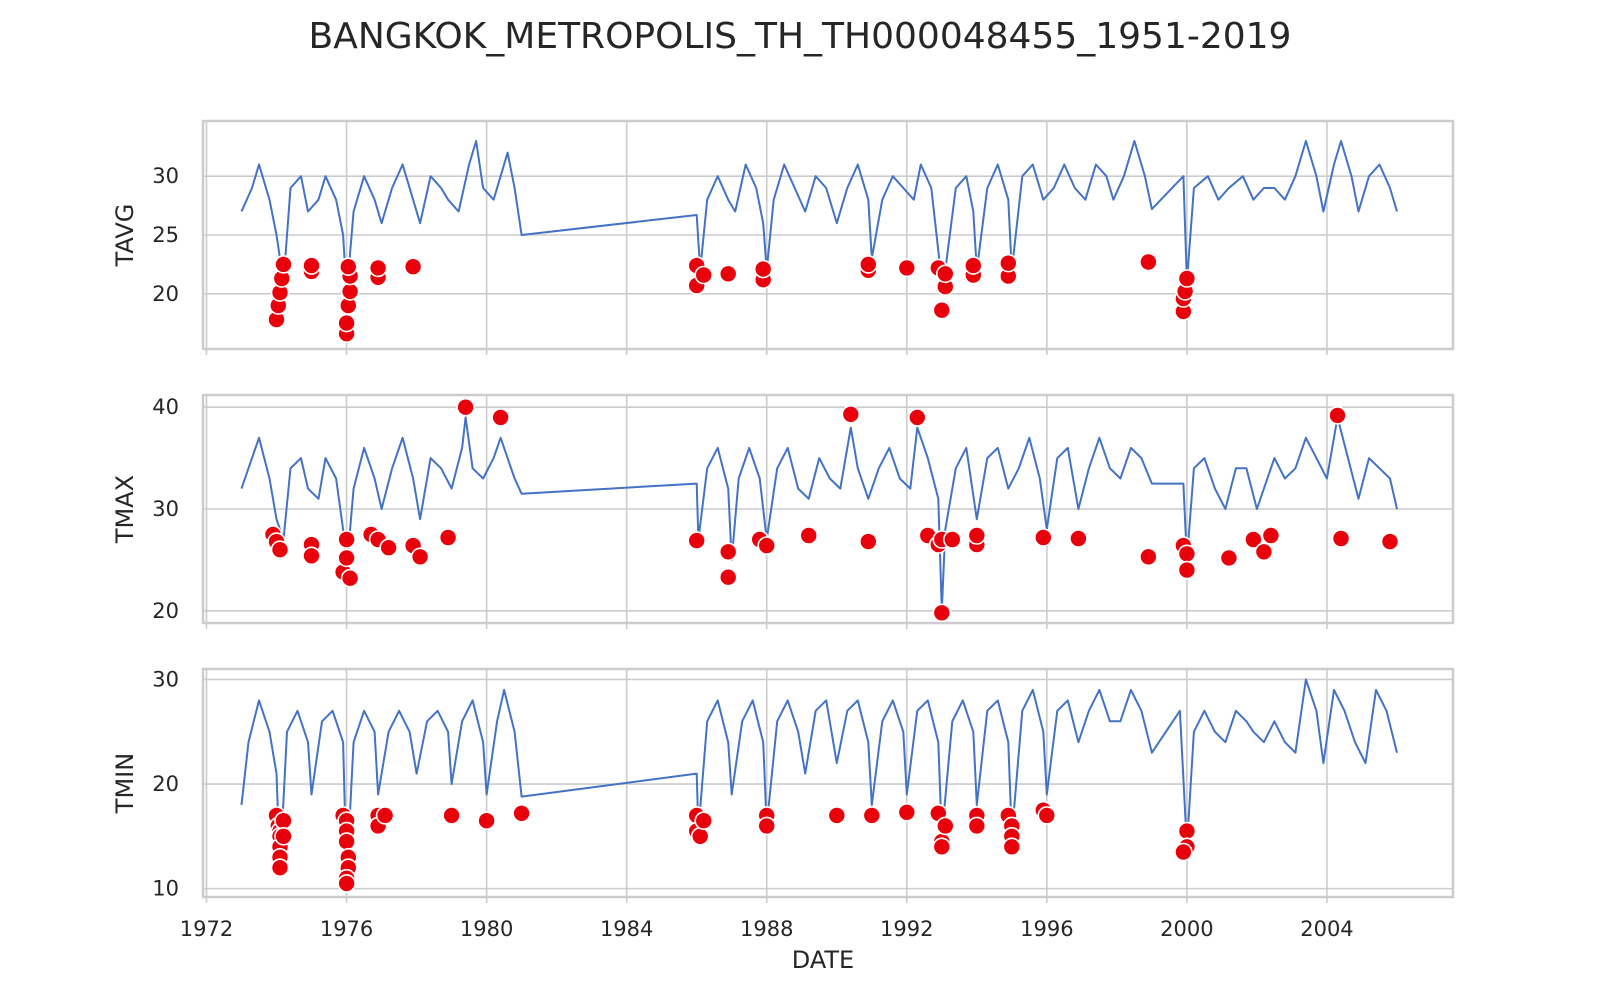  I want to click on series-line-tmin, so click(819, 779).